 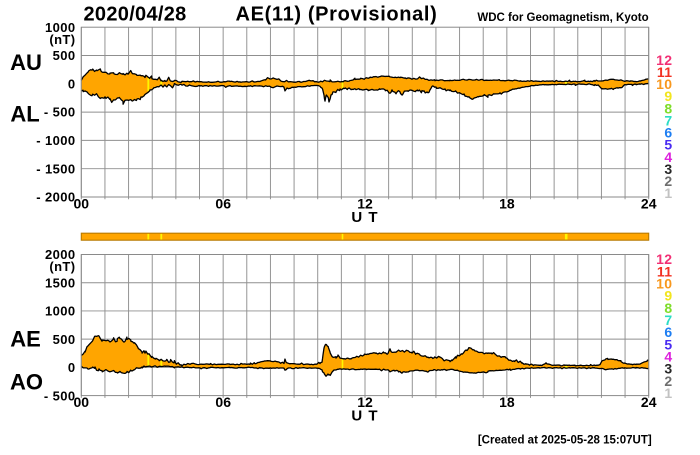 I want to click on svg-text: AE(11) (Provisional), so click(x=337, y=15).